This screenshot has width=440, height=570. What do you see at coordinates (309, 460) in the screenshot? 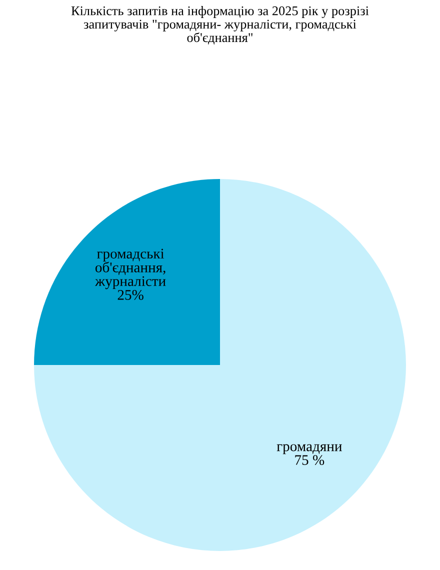
I see `data-label: 75 %` at bounding box center [309, 460].